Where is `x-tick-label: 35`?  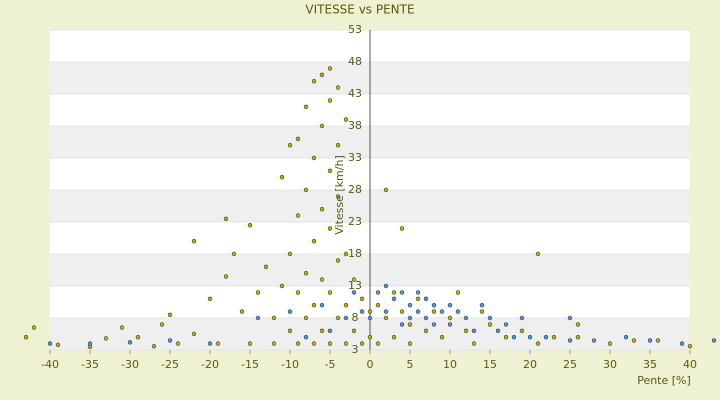
x-tick-label: 35 is located at coordinates (650, 364).